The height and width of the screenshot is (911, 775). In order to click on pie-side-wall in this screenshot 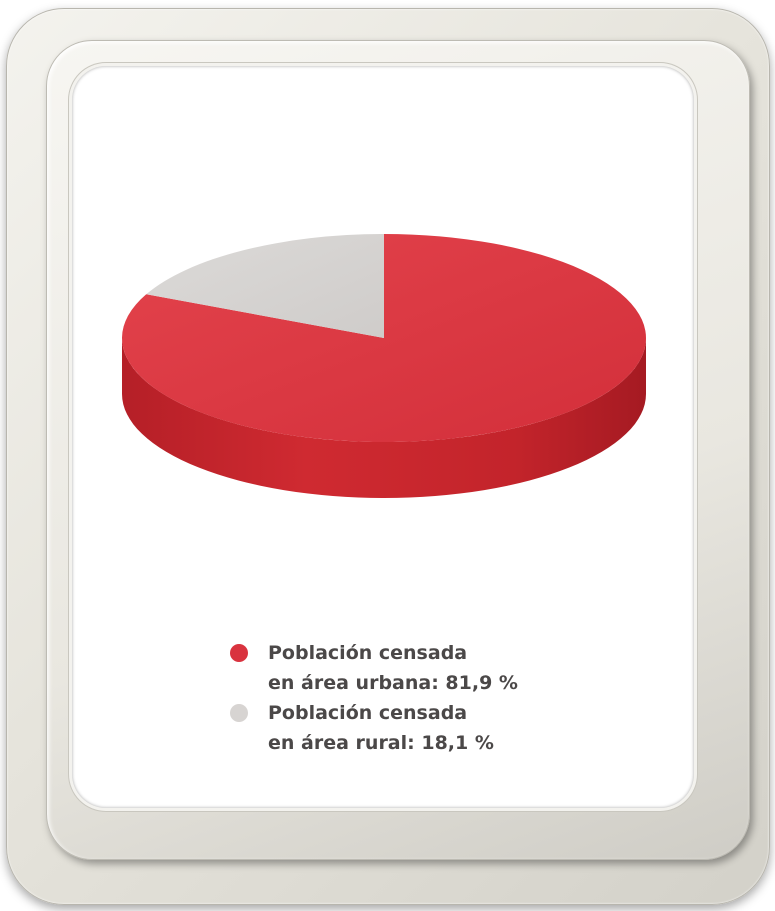, I will do `click(384, 418)`.